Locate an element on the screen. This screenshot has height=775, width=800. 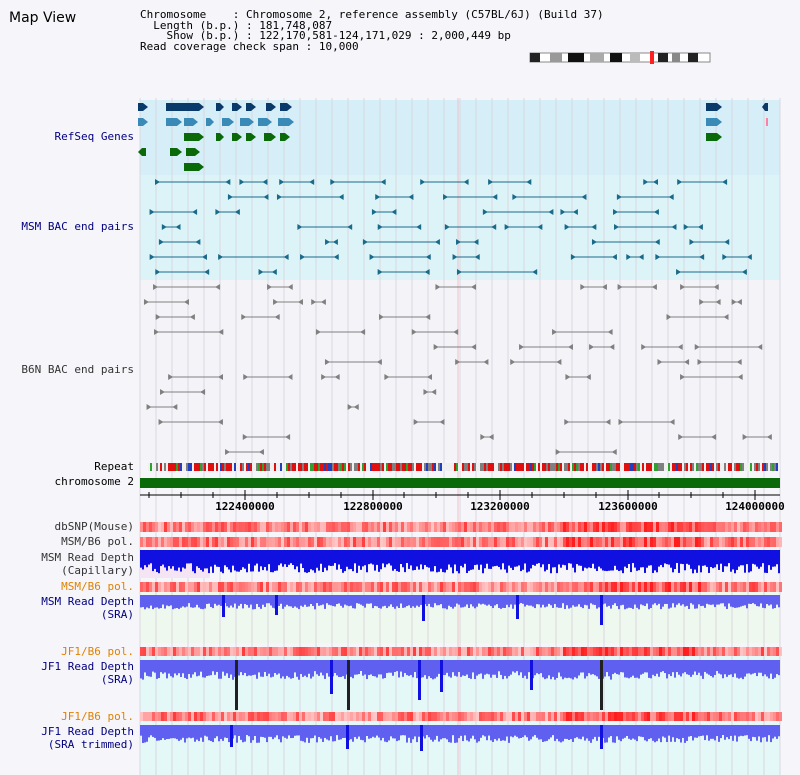
track-label-refseq: RefSeq Genes is located at coordinates (94, 136).